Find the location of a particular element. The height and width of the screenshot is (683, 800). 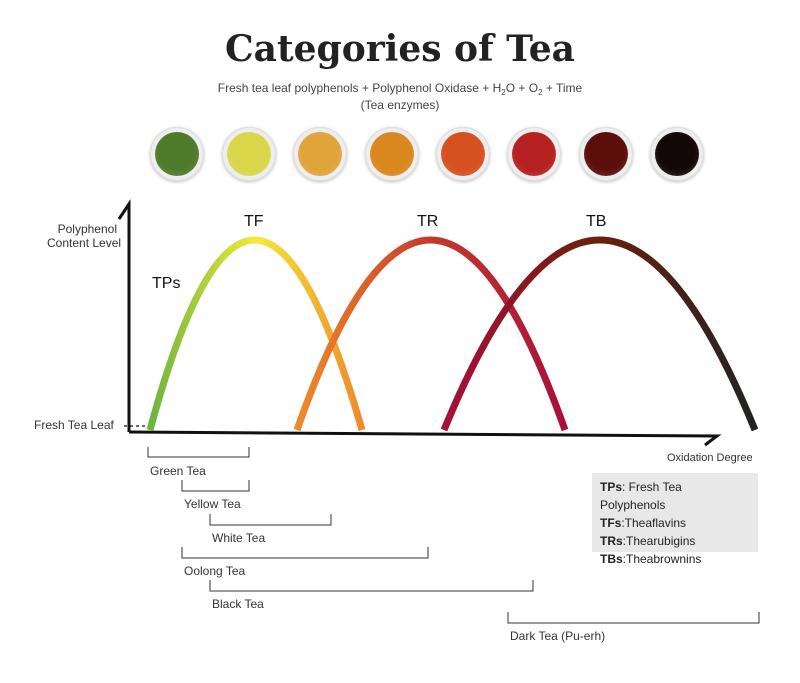

curve-tf is located at coordinates (256, 333).